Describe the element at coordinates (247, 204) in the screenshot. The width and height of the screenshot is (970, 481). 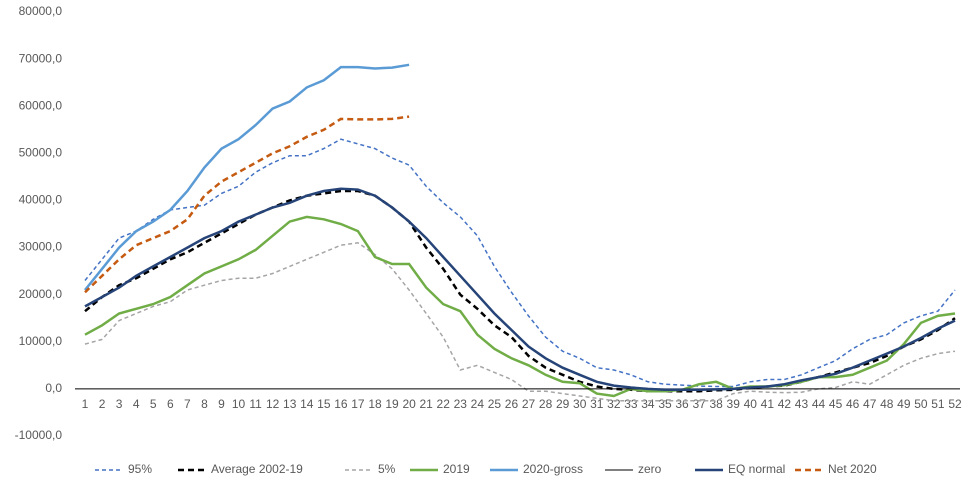
I see `series-line` at that location.